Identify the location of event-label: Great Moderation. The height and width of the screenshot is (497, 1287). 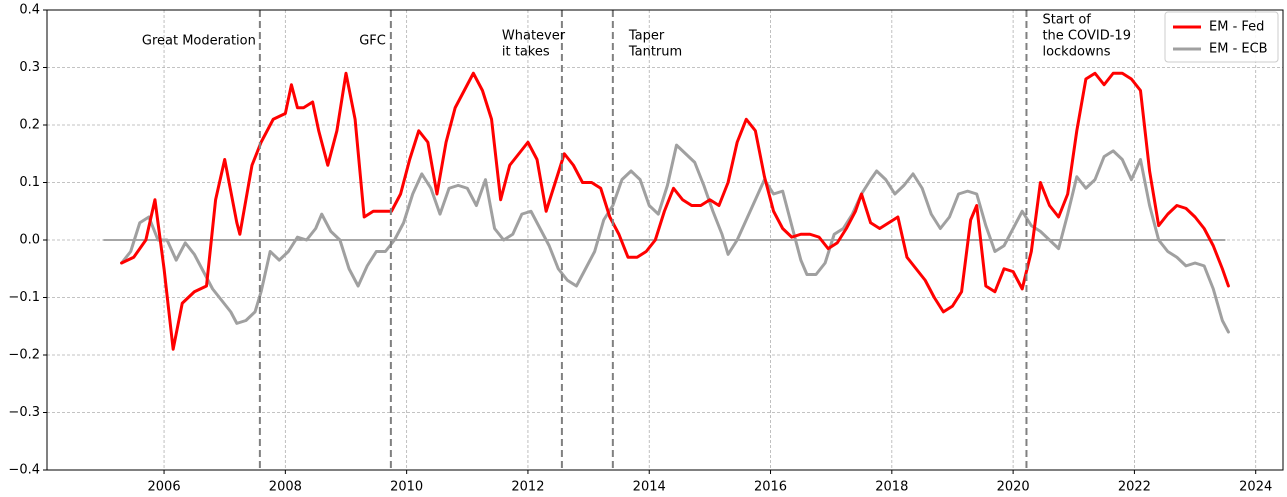
(199, 41).